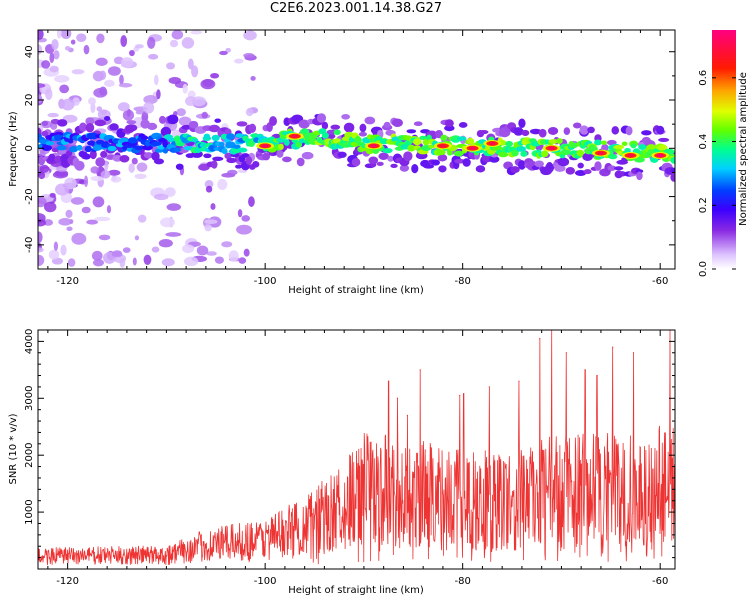  What do you see at coordinates (356, 290) in the screenshot?
I see `spectrogram-x-label: Height of straight line (km)` at bounding box center [356, 290].